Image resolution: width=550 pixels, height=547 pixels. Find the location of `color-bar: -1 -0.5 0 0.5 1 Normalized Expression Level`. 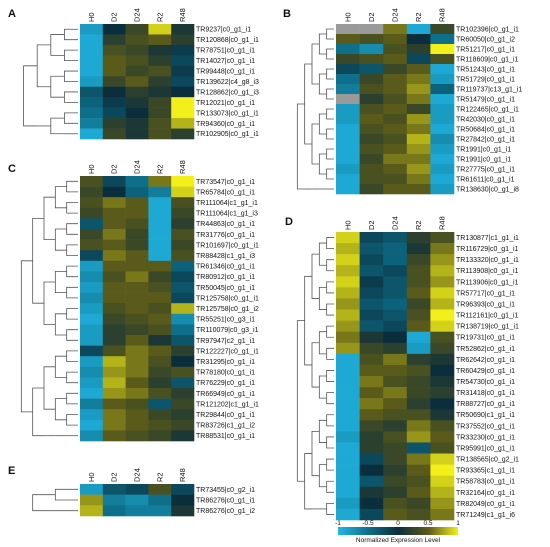

color-bar: -1 -0.5 0 0.5 1 Normalized Expression Level is located at coordinates (397, 532).